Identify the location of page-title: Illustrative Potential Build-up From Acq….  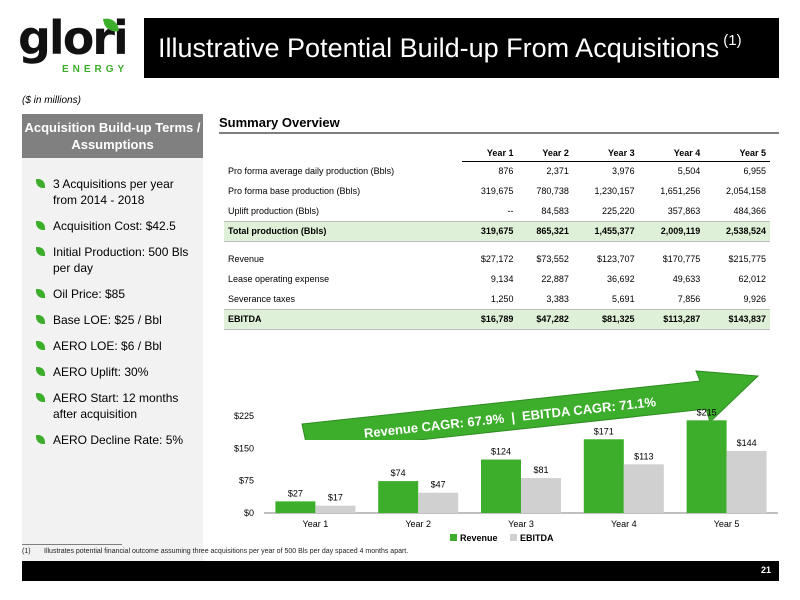
(450, 48).